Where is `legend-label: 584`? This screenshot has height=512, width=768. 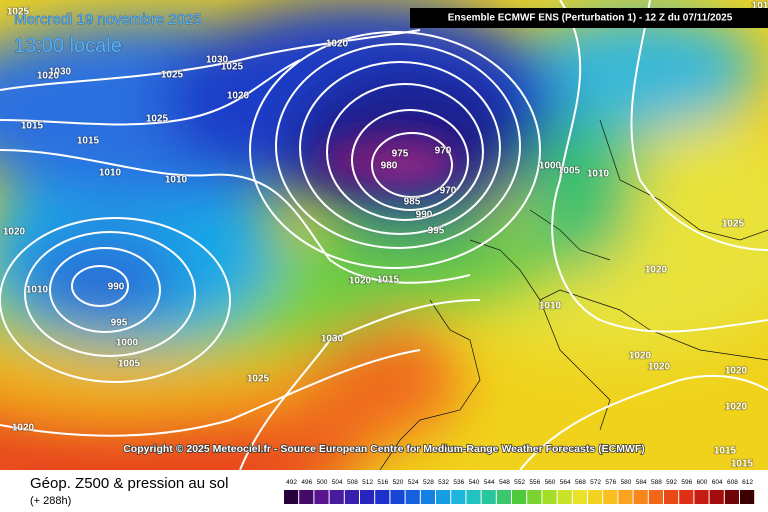 legend-label: 584 is located at coordinates (641, 482).